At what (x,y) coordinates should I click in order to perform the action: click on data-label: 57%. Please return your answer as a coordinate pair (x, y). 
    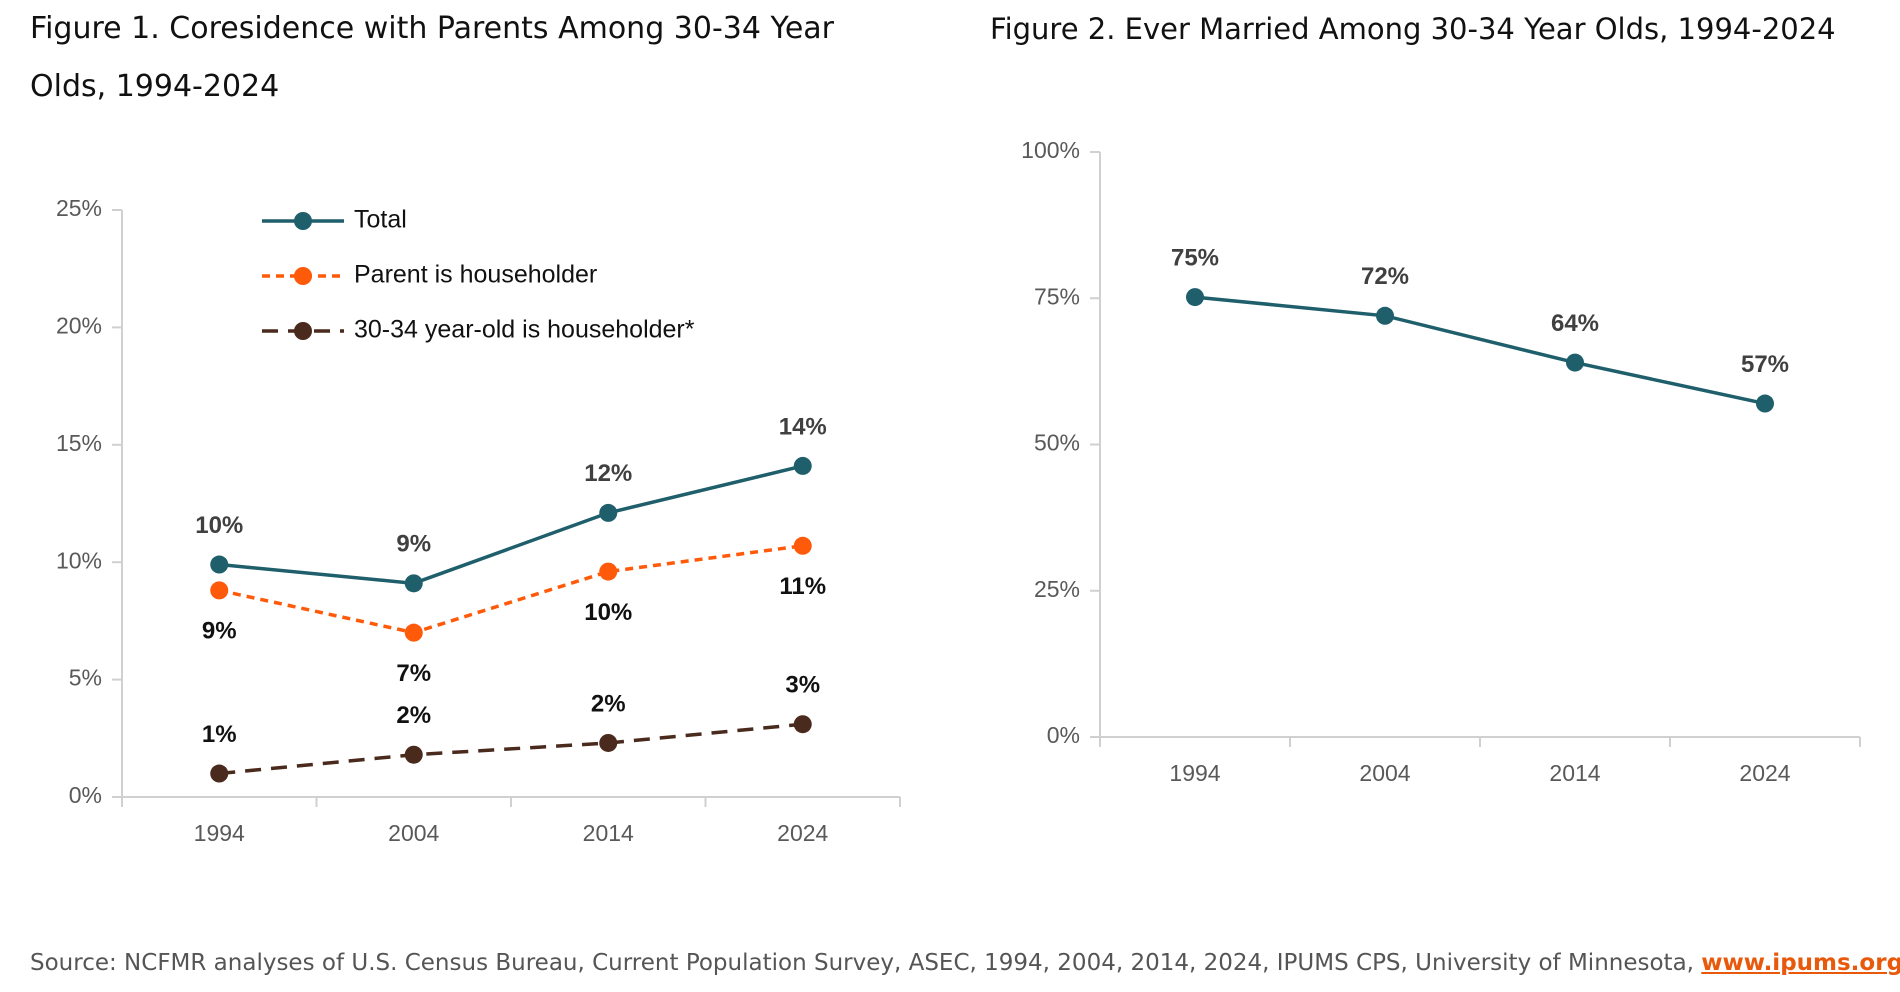
    Looking at the image, I should click on (1765, 364).